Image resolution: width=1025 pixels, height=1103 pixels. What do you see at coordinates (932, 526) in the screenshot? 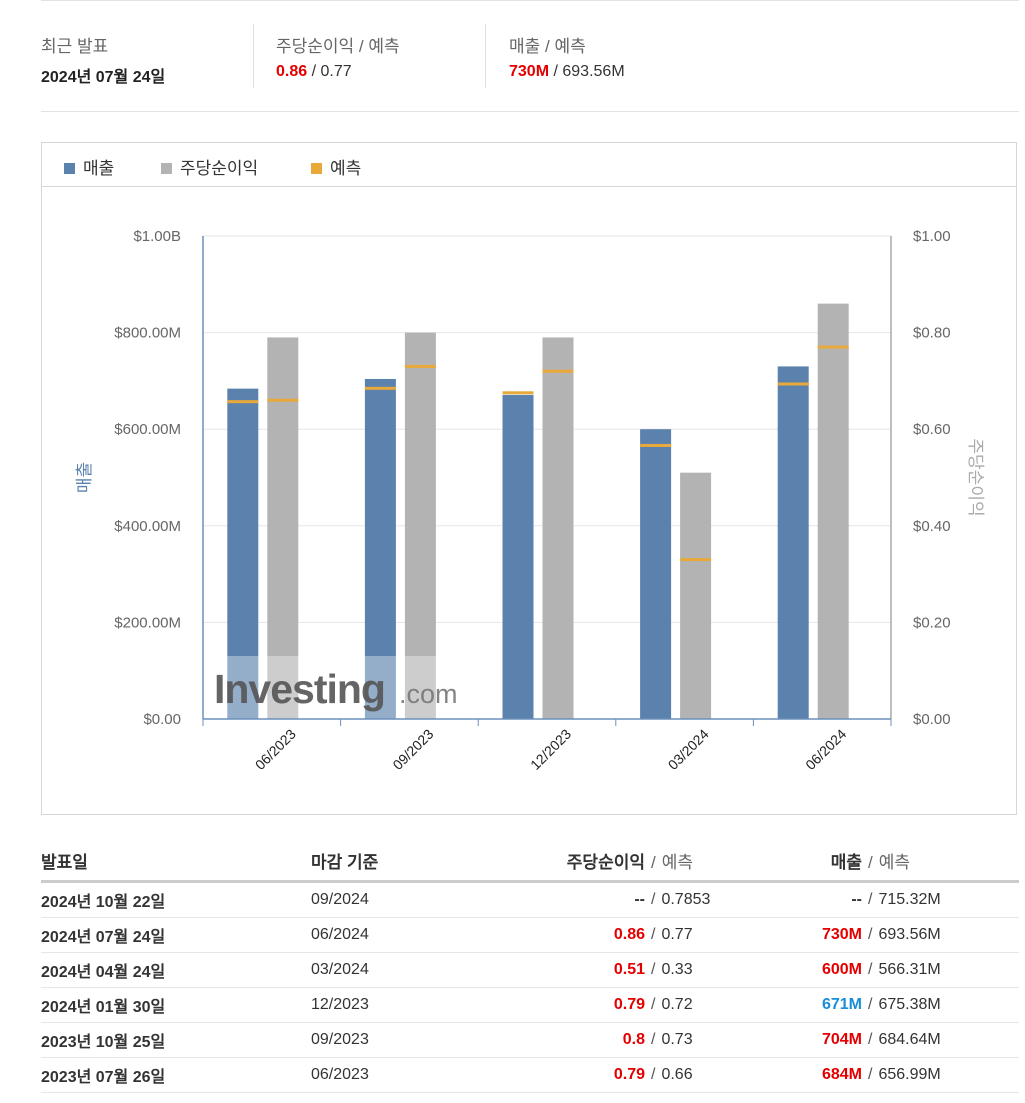
I see `right-tick-label: $0.40` at bounding box center [932, 526].